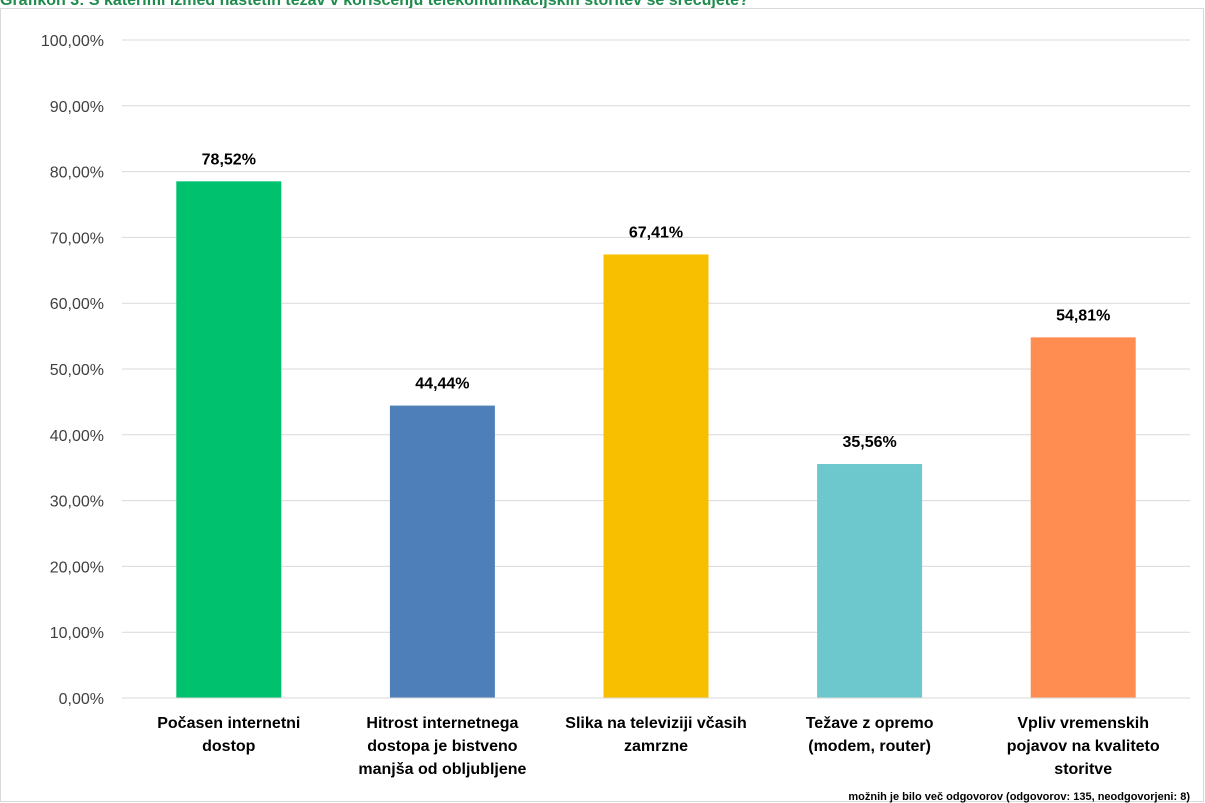 The image size is (1205, 803). What do you see at coordinates (77, 173) in the screenshot?
I see `y-tick-label: 80,00%` at bounding box center [77, 173].